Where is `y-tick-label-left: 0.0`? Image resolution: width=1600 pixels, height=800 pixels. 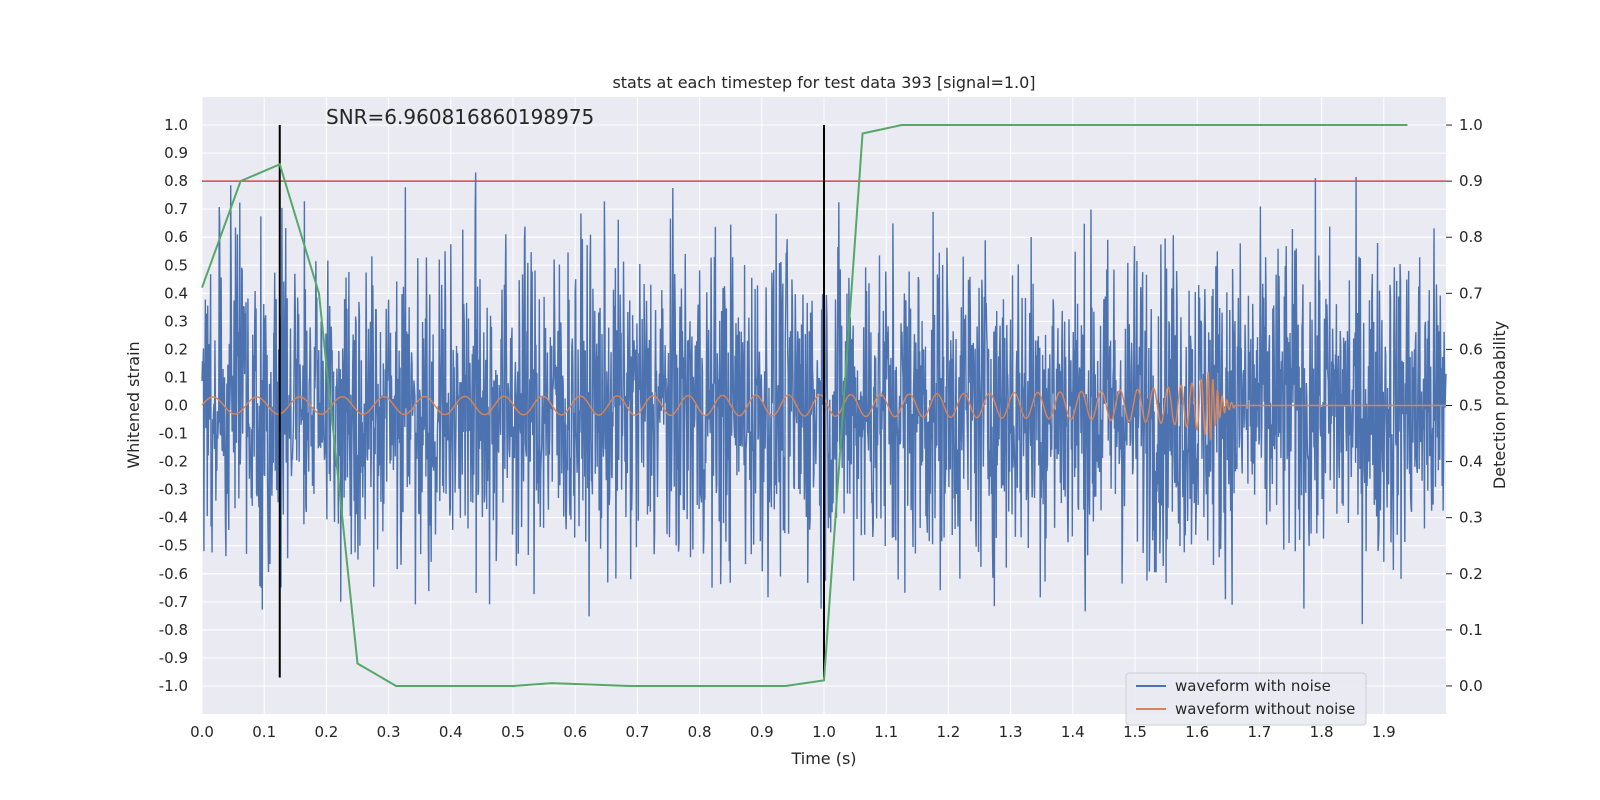 y-tick-label-left: 0.0 is located at coordinates (176, 406).